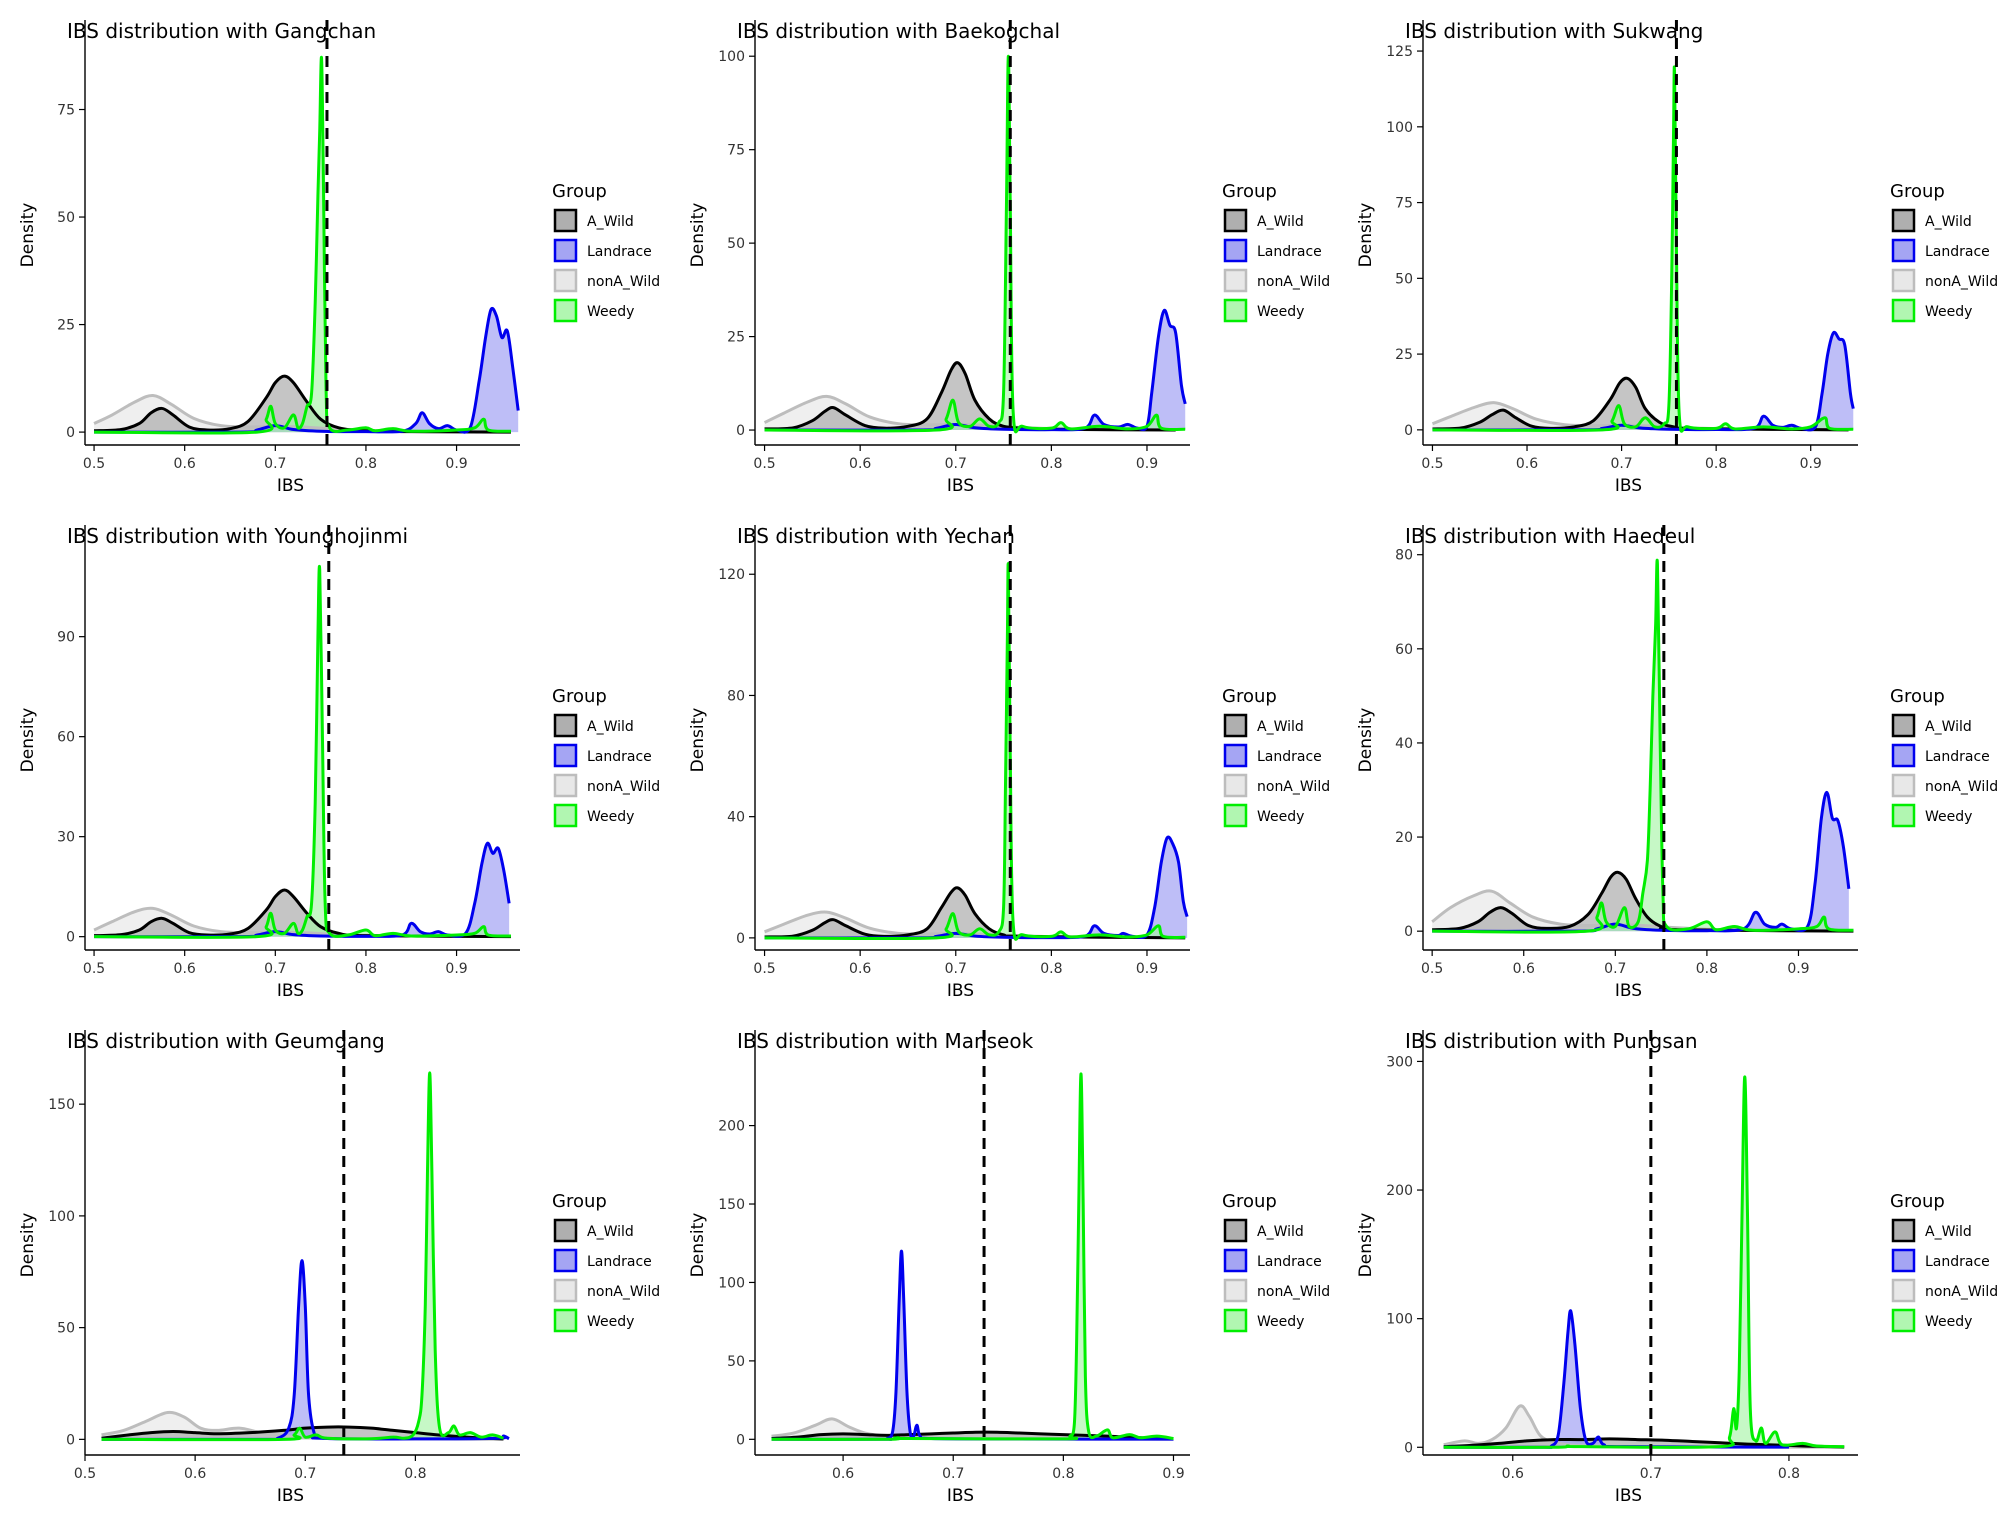 The image size is (2009, 1520). What do you see at coordinates (306, 370) in the screenshot?
I see `density-area-landrace` at bounding box center [306, 370].